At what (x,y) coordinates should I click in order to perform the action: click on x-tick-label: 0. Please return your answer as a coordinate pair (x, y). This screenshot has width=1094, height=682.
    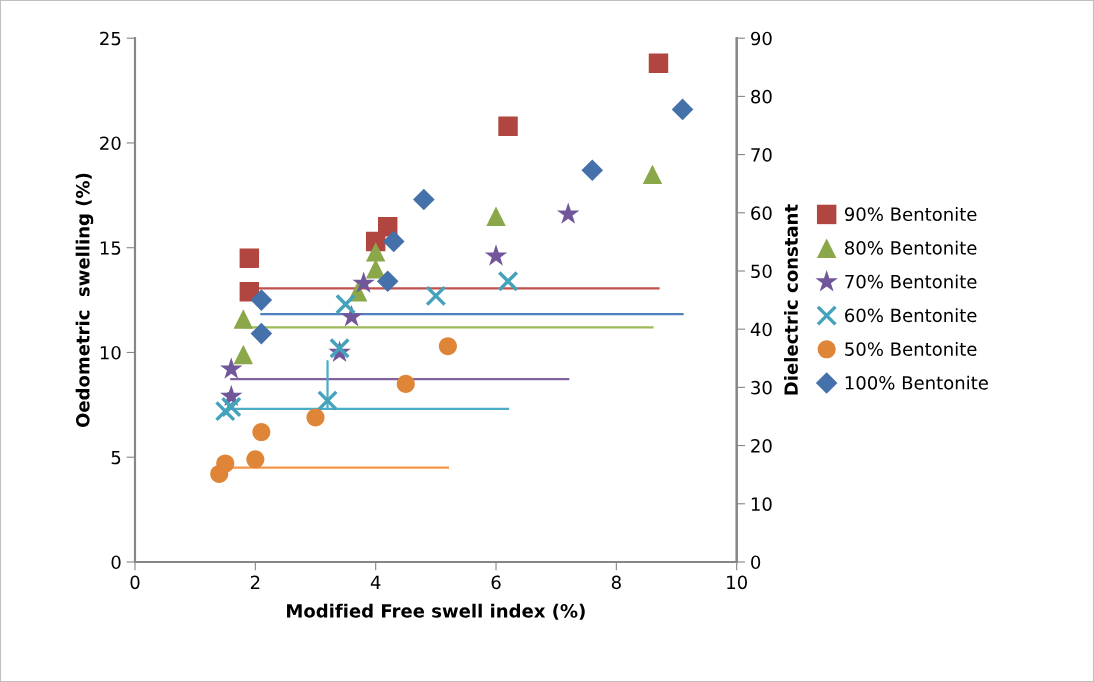
    Looking at the image, I should click on (135, 582).